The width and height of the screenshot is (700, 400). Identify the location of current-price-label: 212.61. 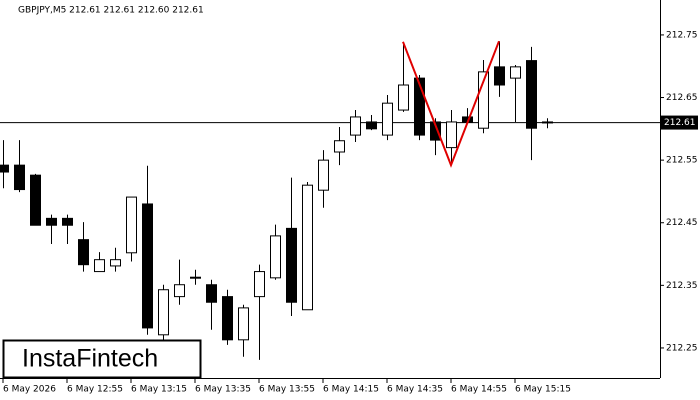
(680, 123).